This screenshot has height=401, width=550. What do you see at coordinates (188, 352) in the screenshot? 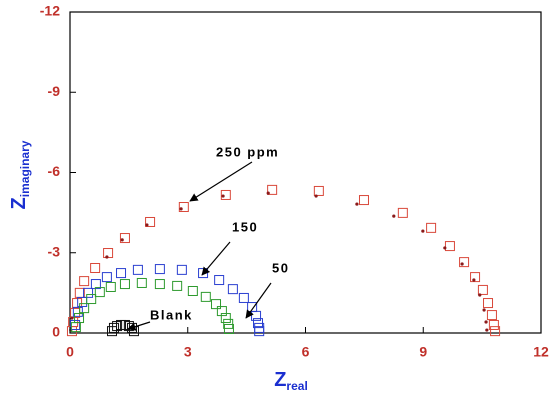
I see `x-tick-label: 3` at bounding box center [188, 352].